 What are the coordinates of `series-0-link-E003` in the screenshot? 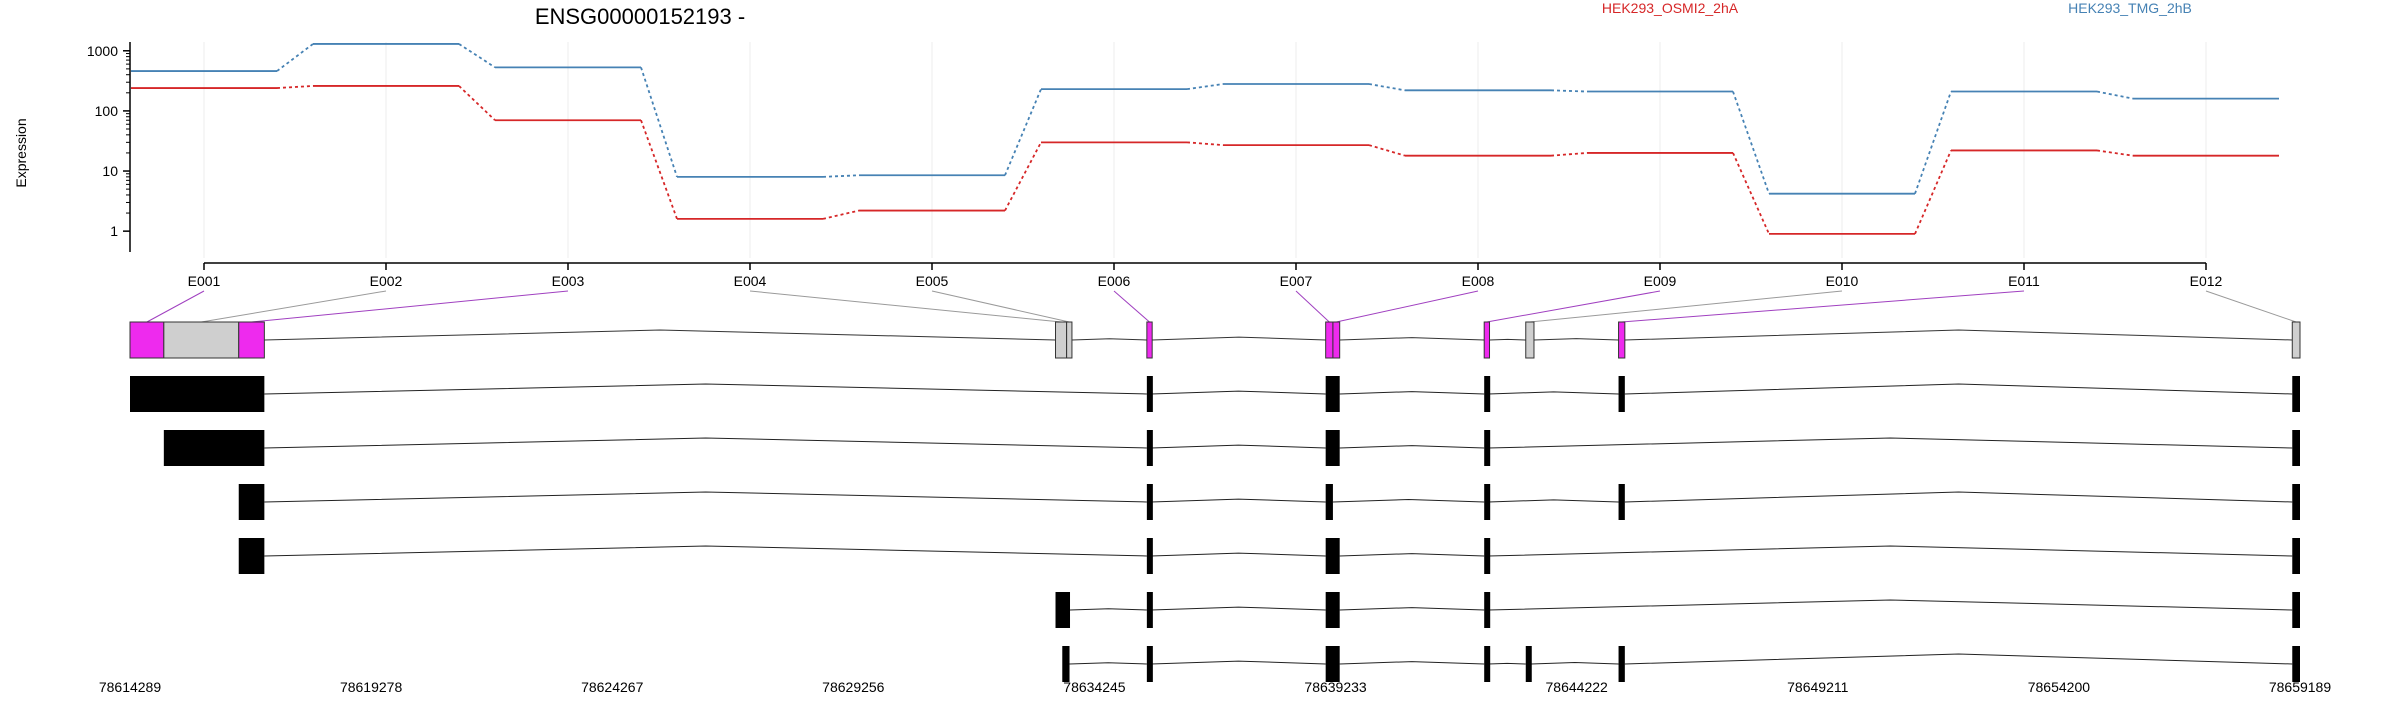 It's located at (659, 169).